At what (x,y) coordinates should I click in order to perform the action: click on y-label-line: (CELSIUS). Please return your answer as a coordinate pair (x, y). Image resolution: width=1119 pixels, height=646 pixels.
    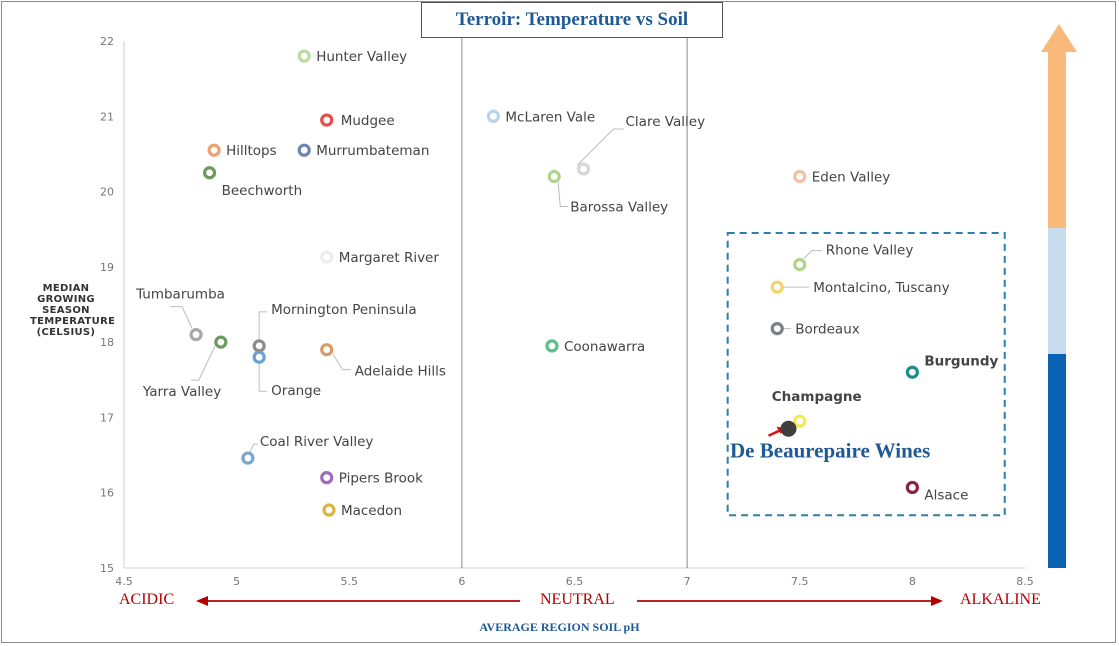
    Looking at the image, I should click on (66, 332).